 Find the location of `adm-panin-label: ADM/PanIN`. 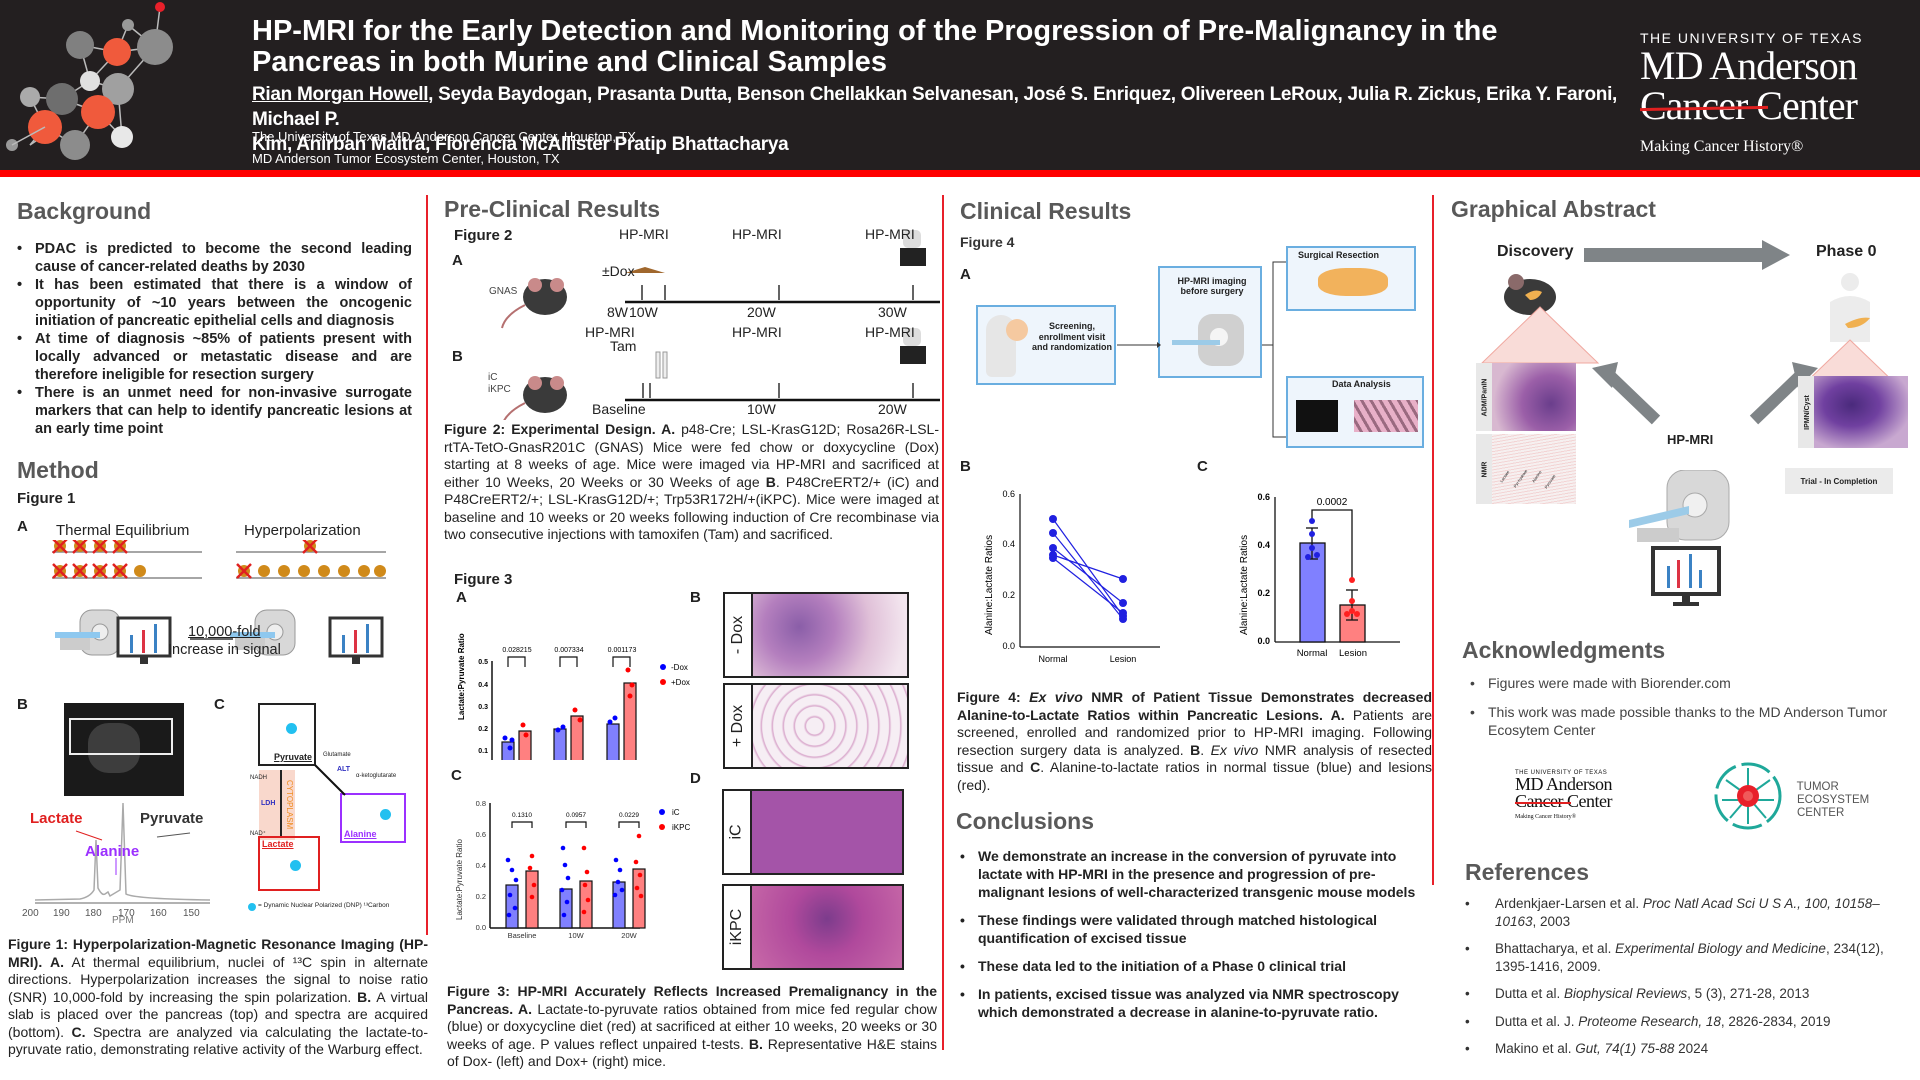

adm-panin-label: ADM/PanIN is located at coordinates (1485, 397).